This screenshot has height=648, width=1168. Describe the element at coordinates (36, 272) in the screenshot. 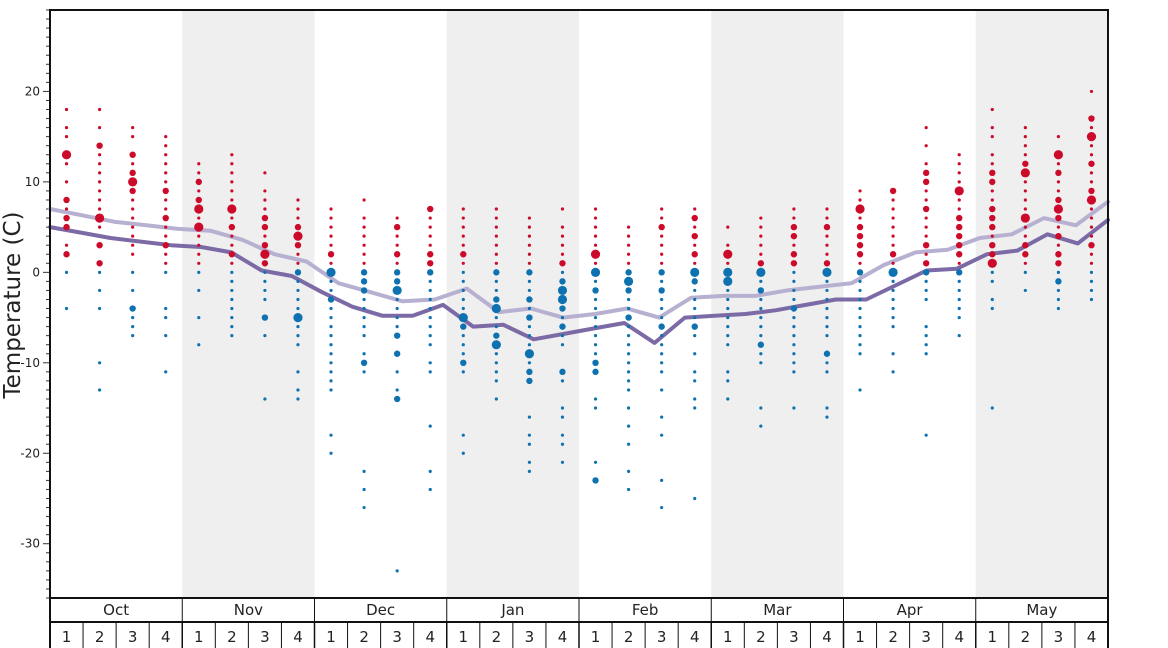

I see `y-tick-label: 0` at that location.